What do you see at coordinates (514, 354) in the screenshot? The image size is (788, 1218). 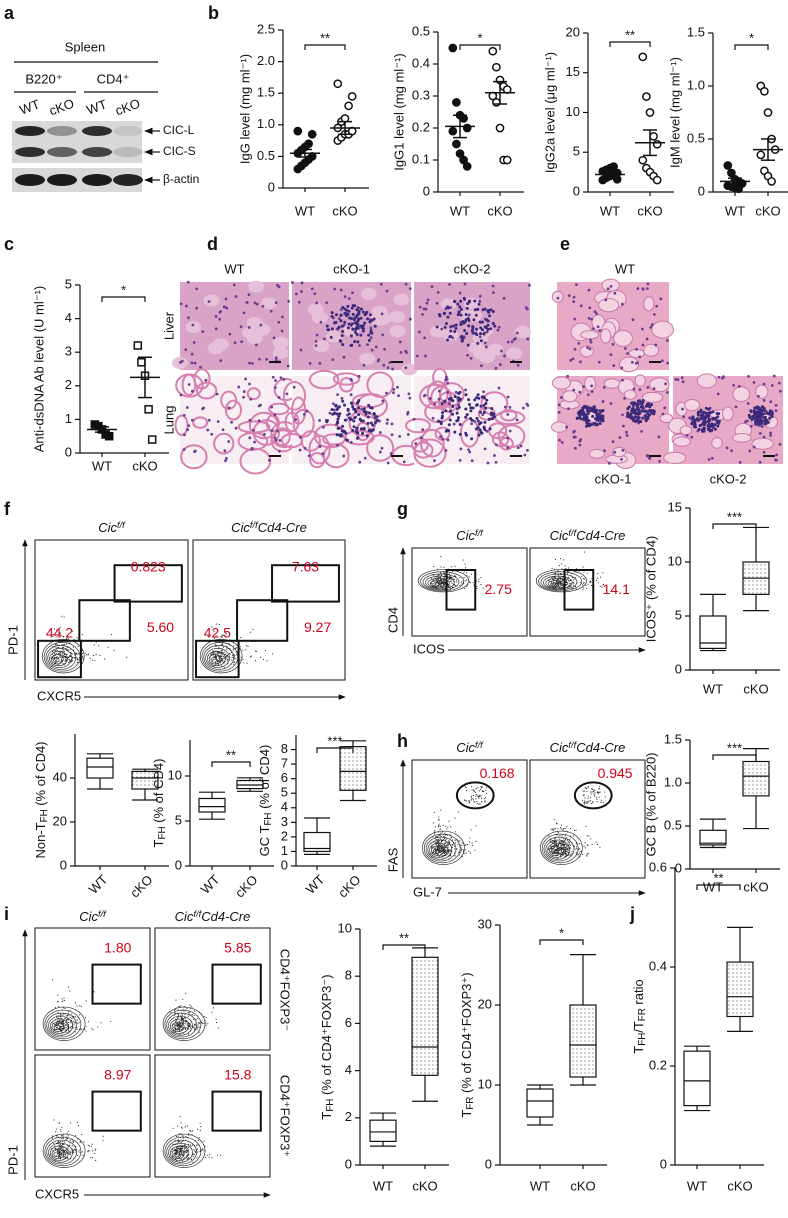 I see `cell-sheet` at bounding box center [514, 354].